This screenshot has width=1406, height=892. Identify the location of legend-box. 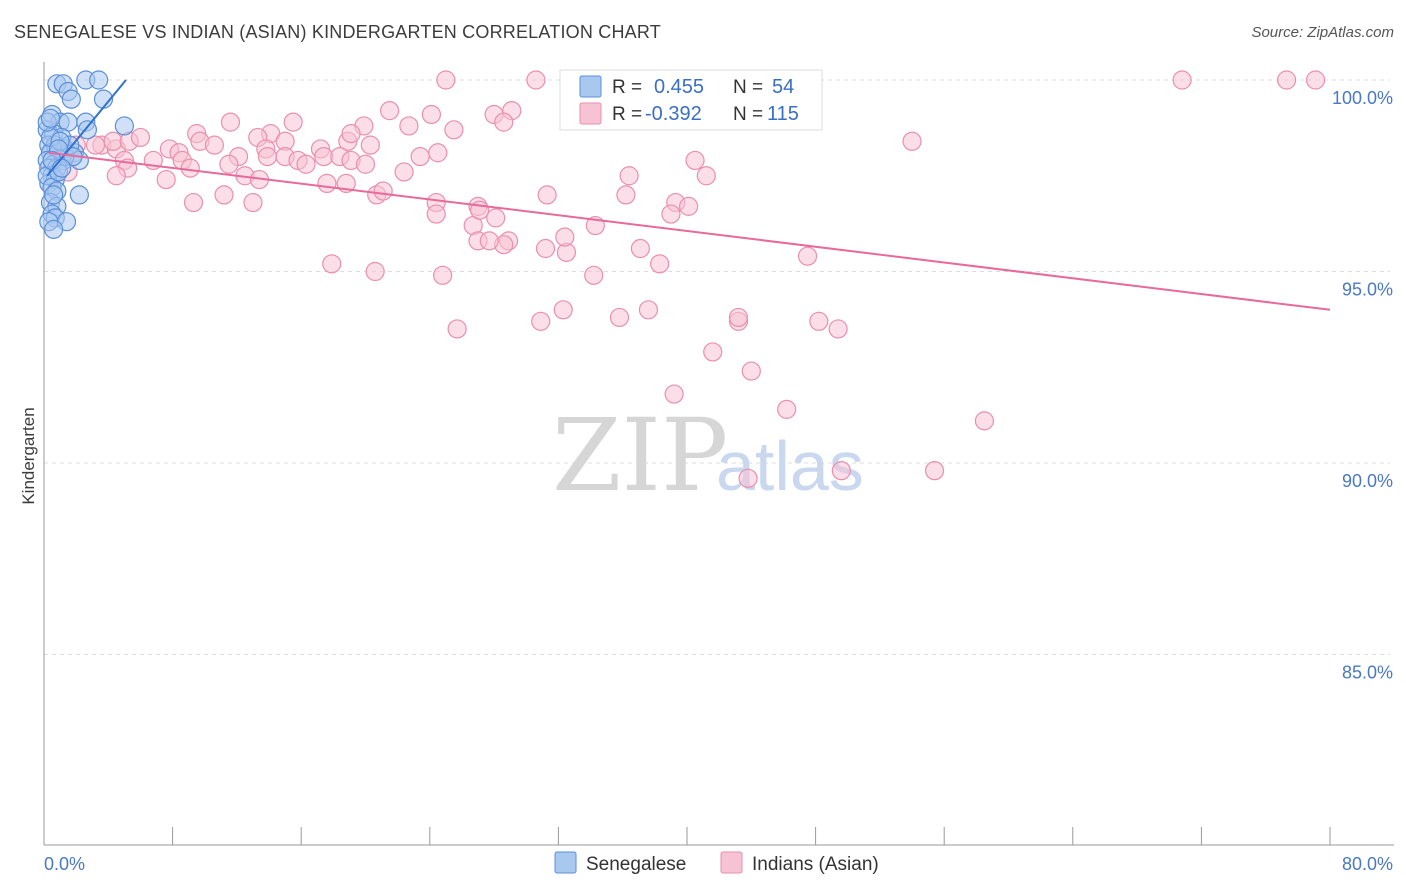
(691, 100).